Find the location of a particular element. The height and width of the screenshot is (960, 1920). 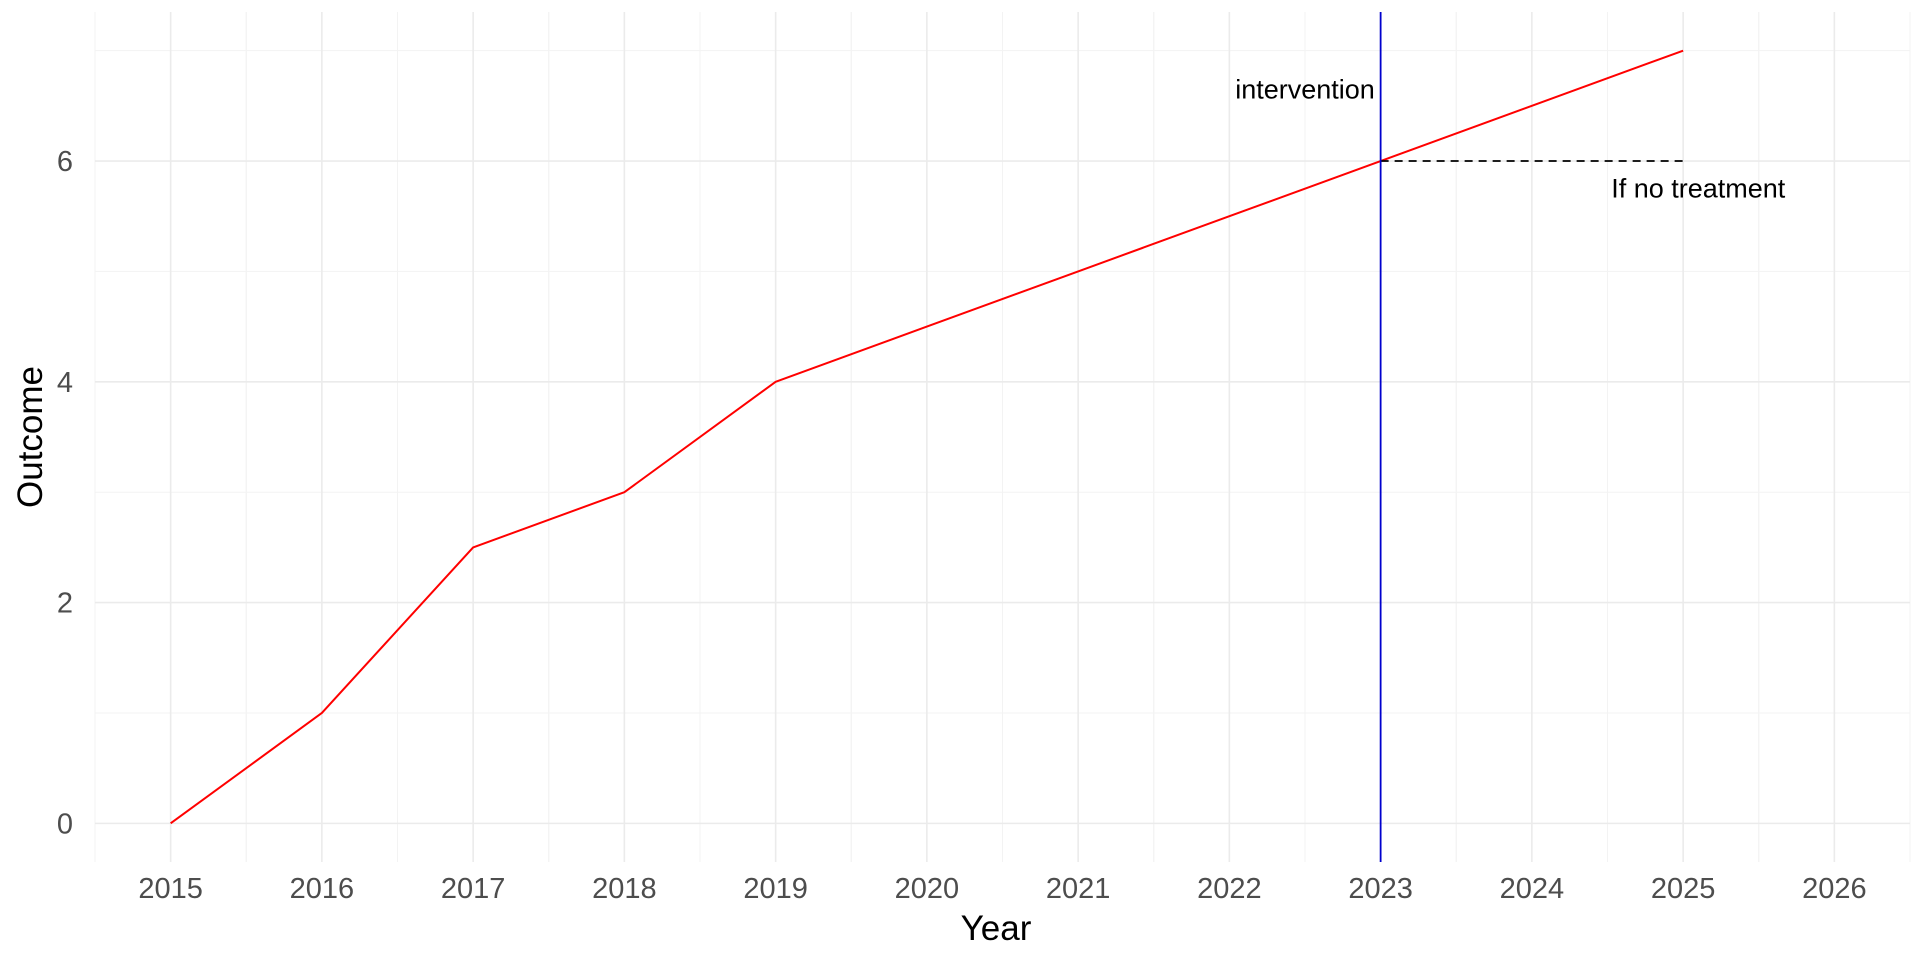

y-tick-label: 2 is located at coordinates (65, 604).